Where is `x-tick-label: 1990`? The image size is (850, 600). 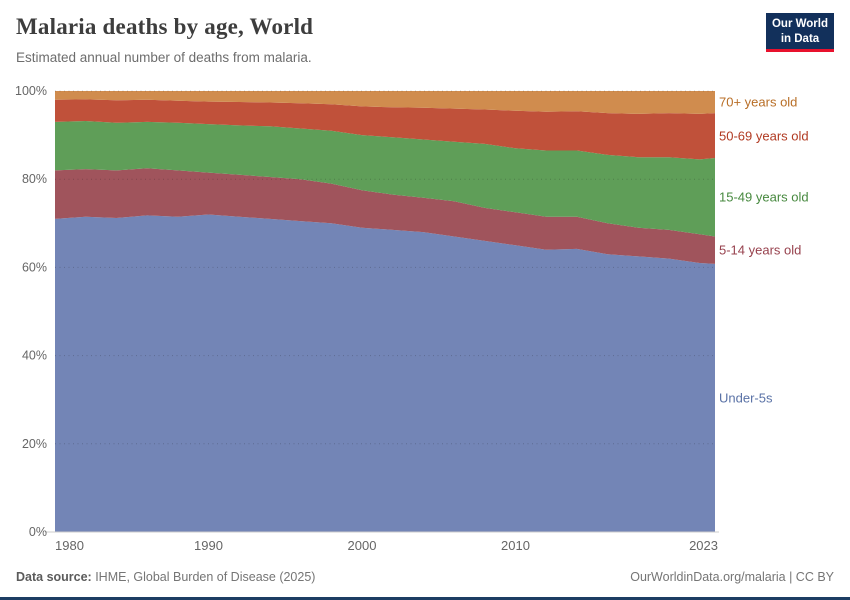 x-tick-label: 1990 is located at coordinates (208, 545).